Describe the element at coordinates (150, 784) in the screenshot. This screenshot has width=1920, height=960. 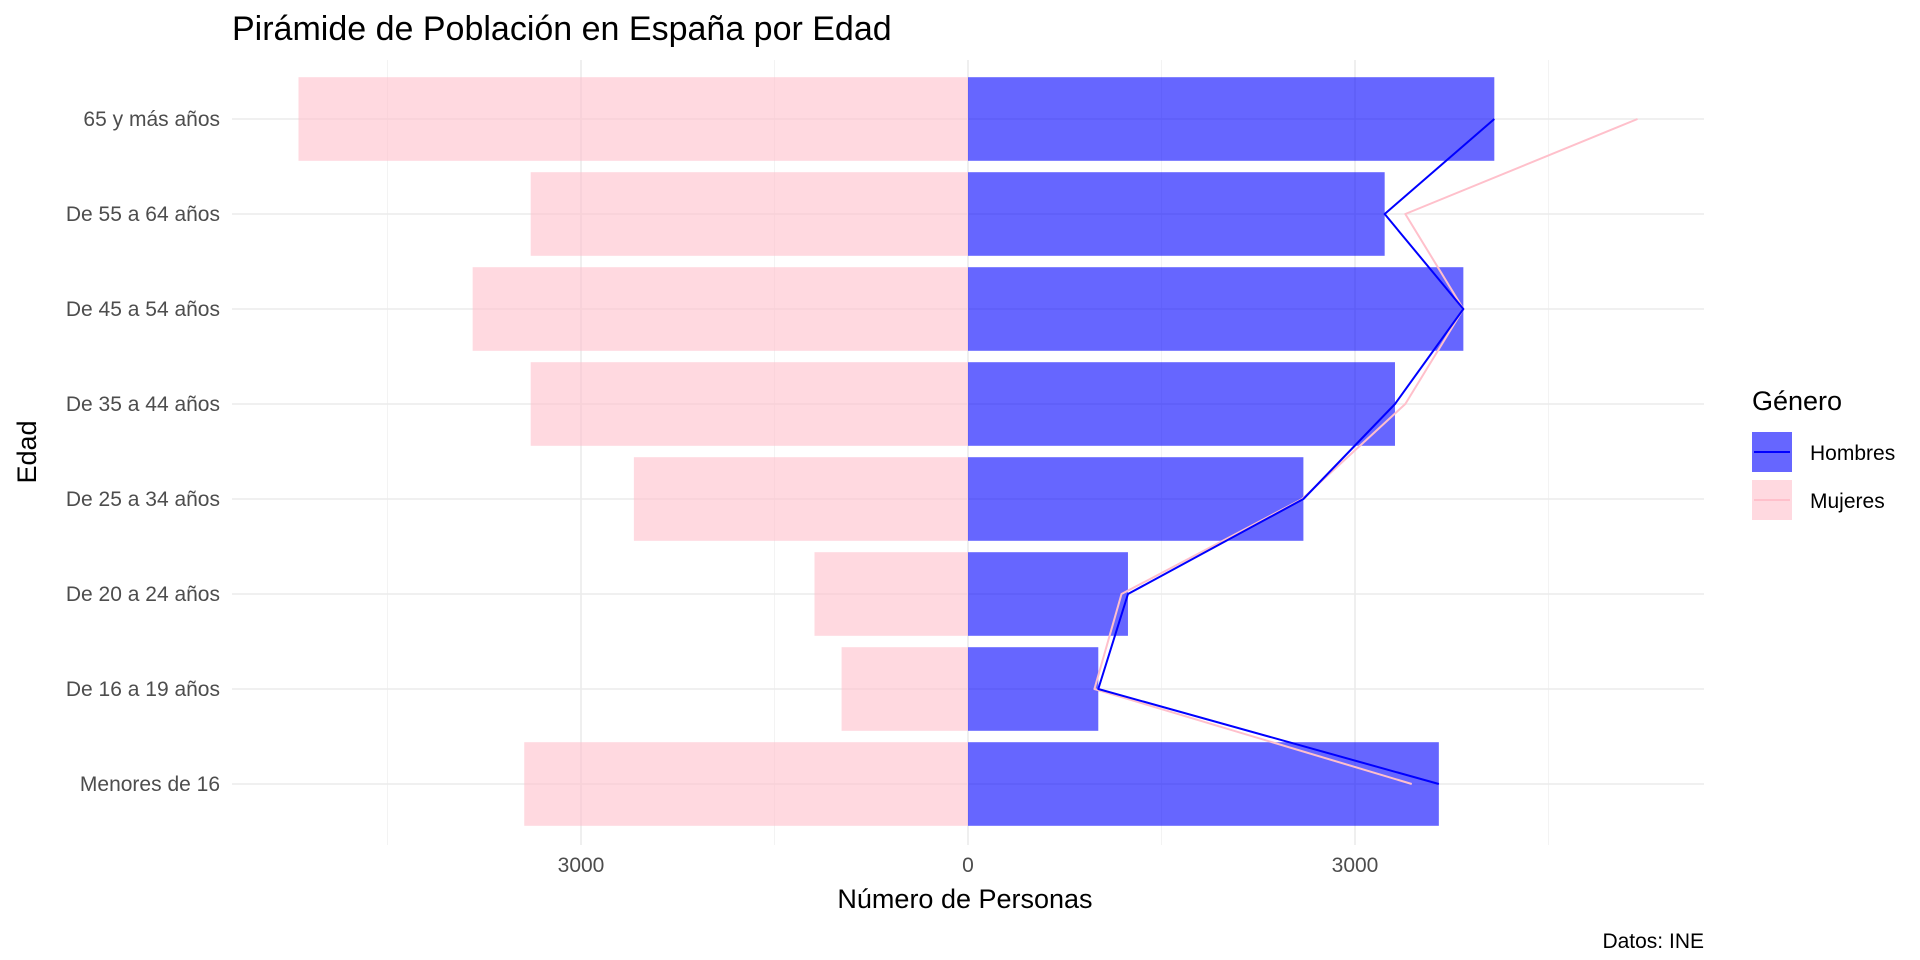
I see `y-tick-label: Menores de 16` at that location.